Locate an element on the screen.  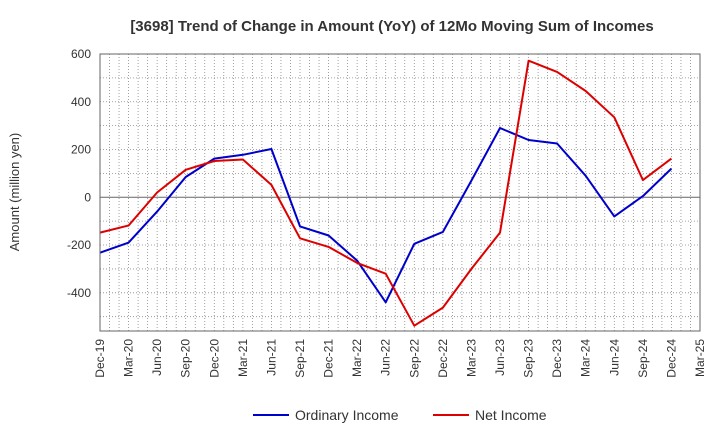
legend: Ordinary Income Net Income is located at coordinates (400, 415).